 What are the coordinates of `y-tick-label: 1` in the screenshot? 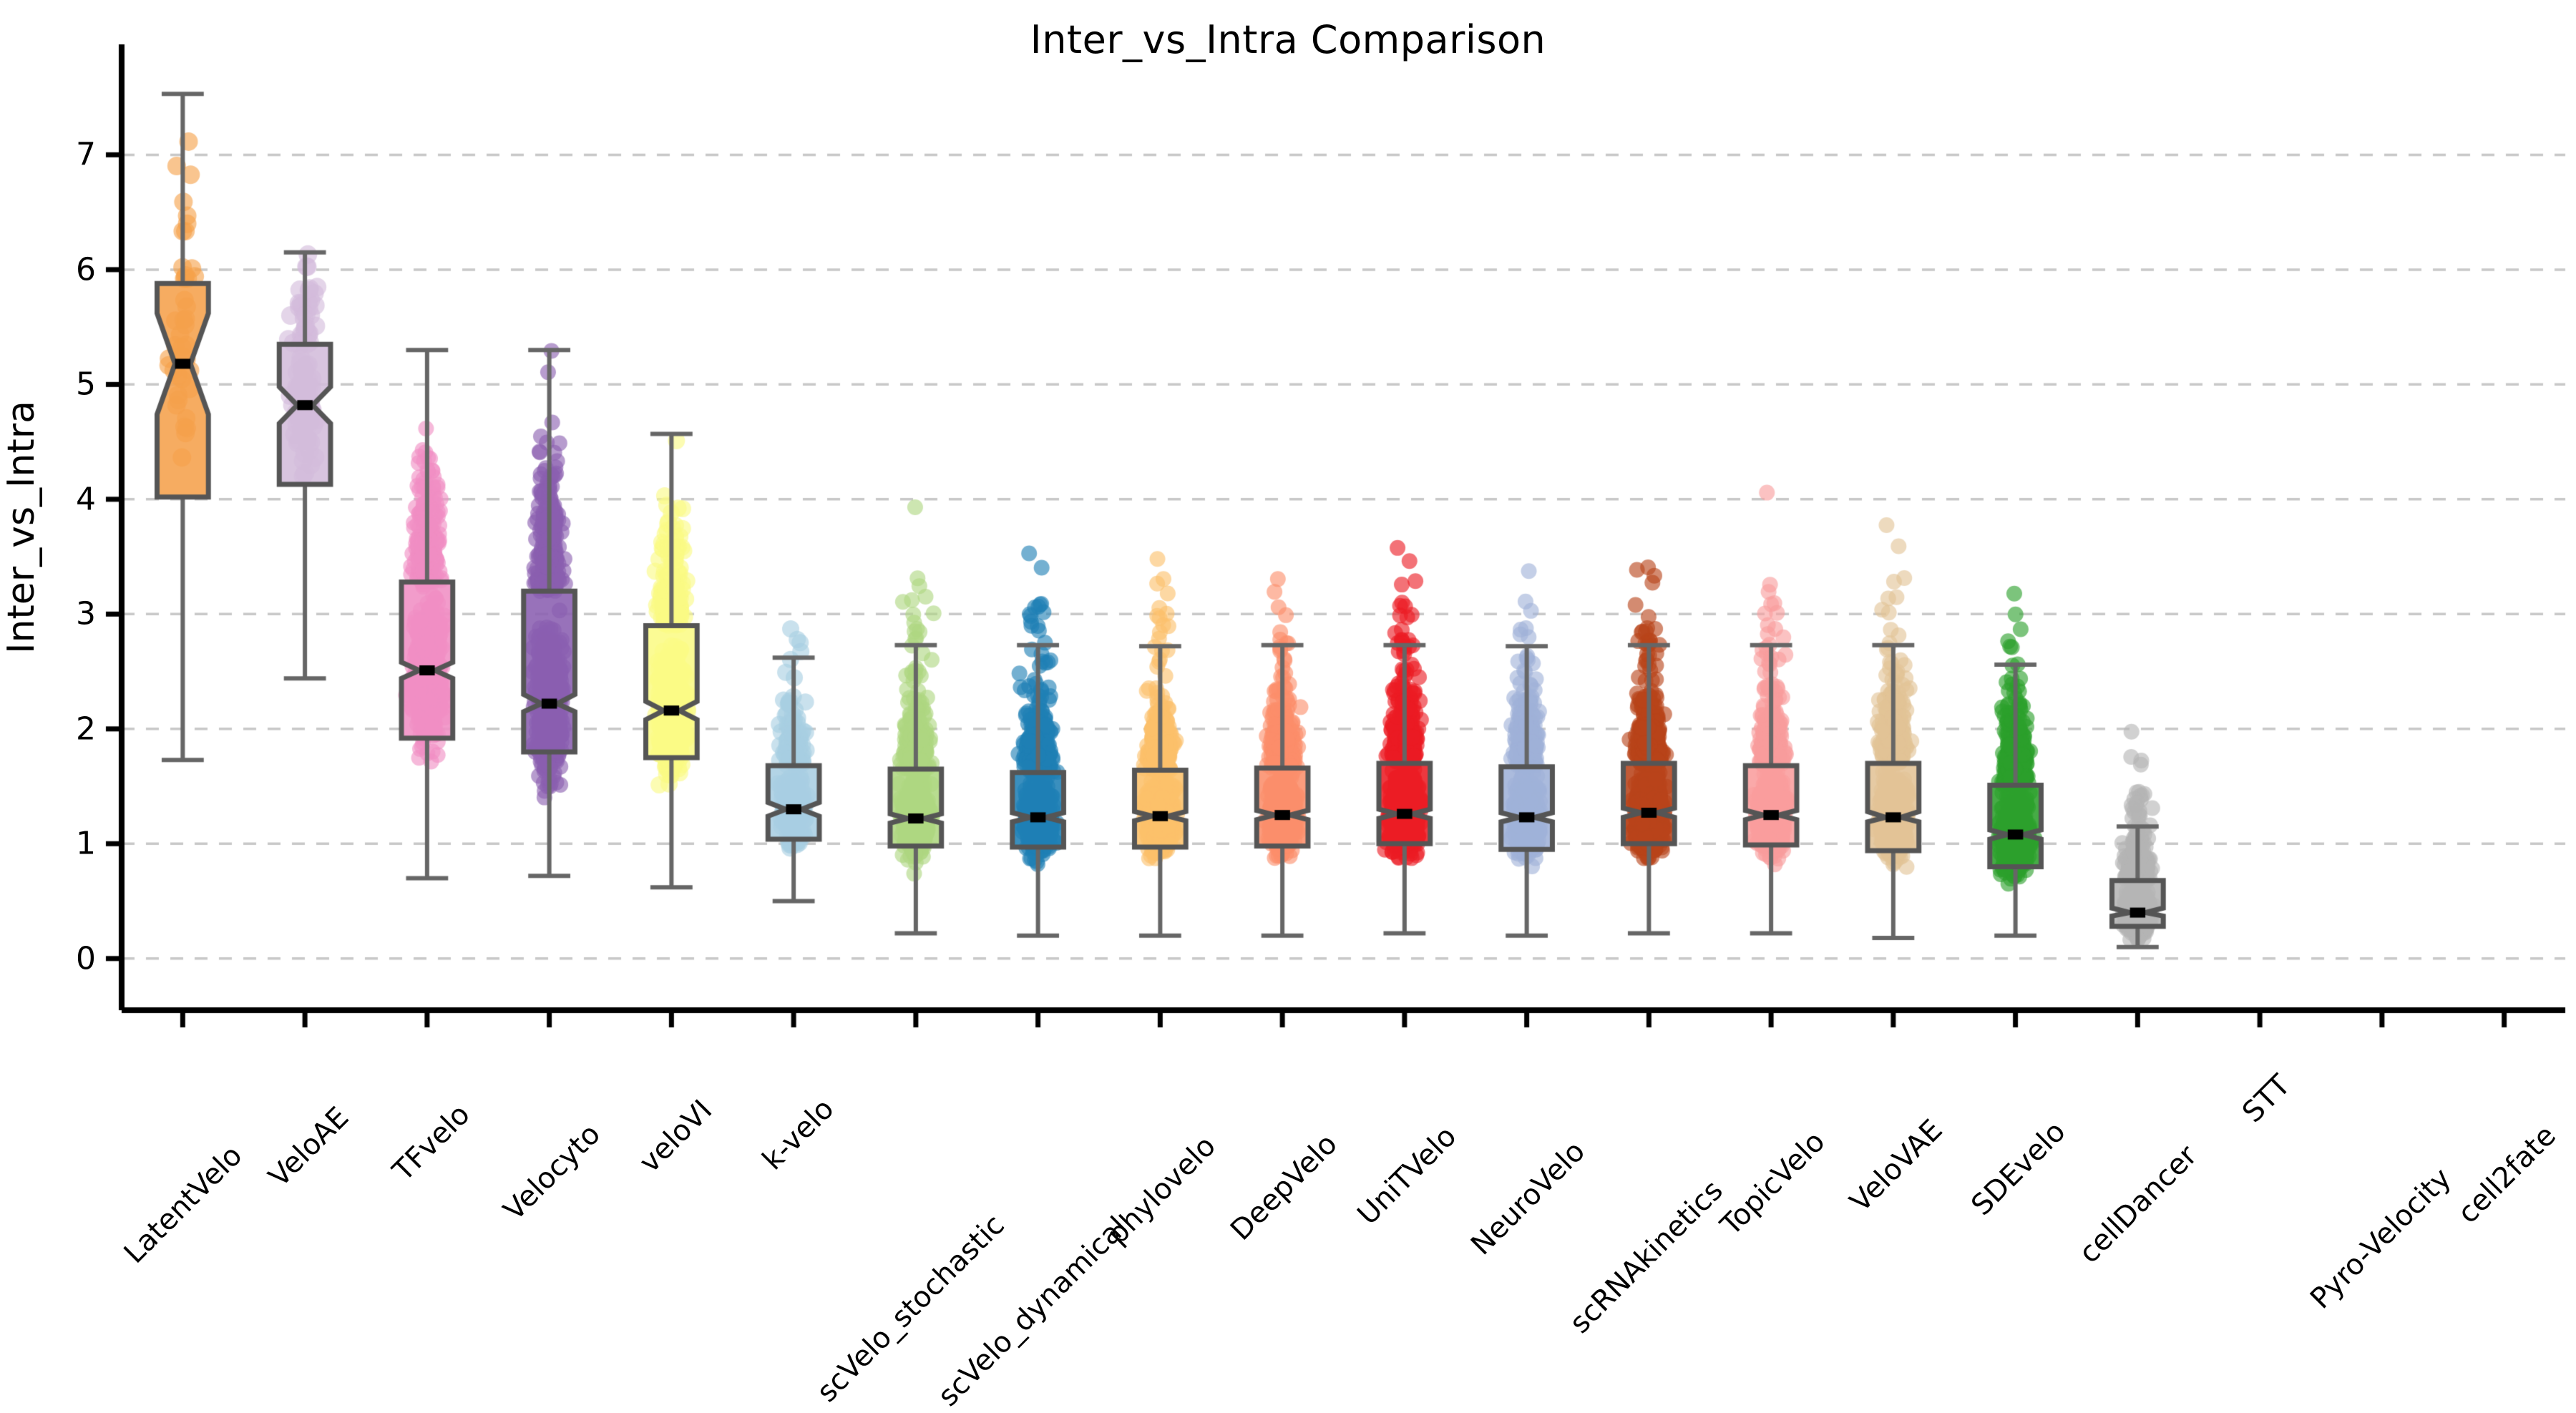 It's located at (86, 843).